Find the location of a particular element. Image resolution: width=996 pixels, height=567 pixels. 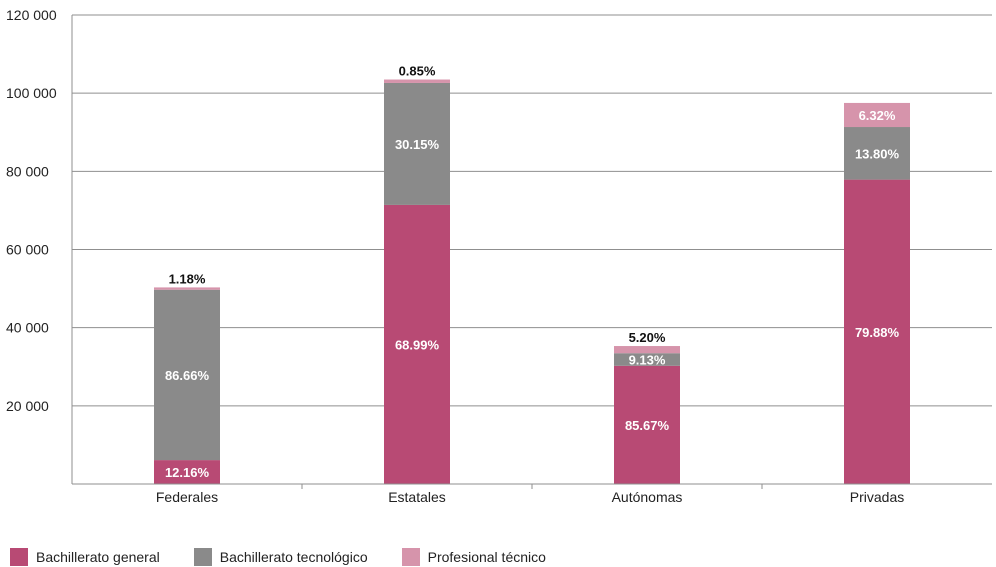

data-label: 86.66% is located at coordinates (187, 375).